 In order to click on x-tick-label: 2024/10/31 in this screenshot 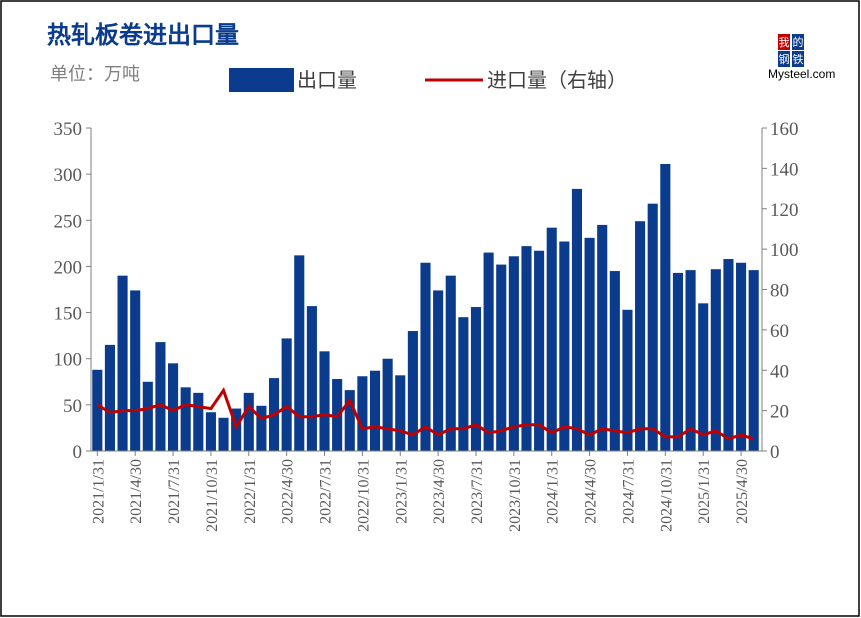, I will do `click(666, 495)`.